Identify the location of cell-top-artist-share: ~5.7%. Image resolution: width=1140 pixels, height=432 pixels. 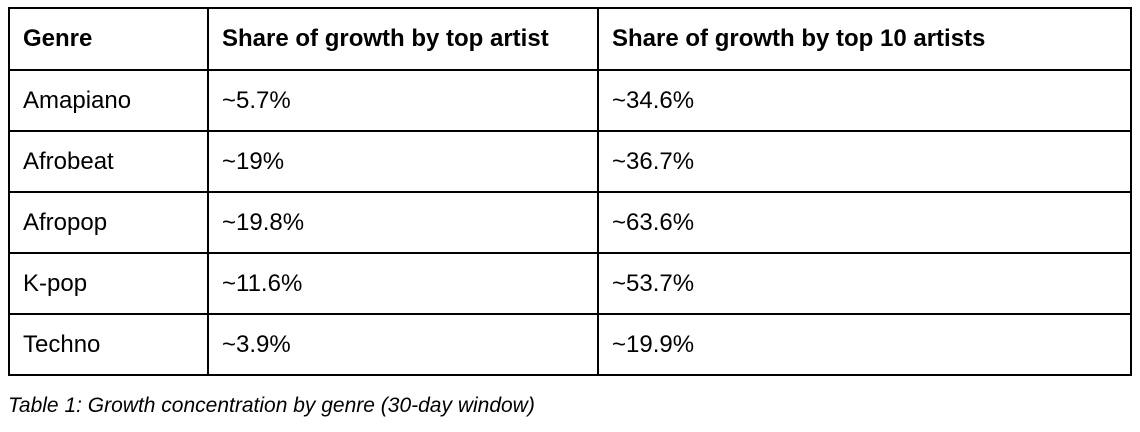
(403, 100).